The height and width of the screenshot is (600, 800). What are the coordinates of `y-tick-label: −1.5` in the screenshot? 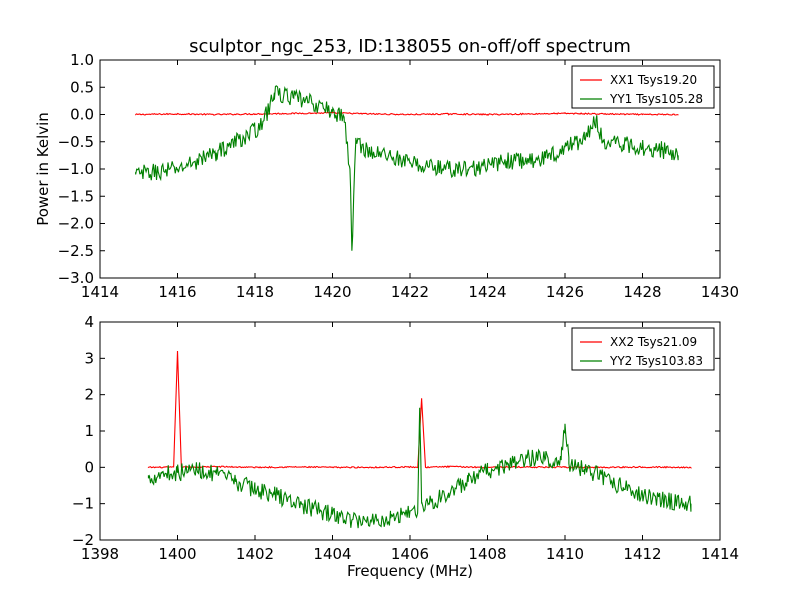 It's located at (76, 196).